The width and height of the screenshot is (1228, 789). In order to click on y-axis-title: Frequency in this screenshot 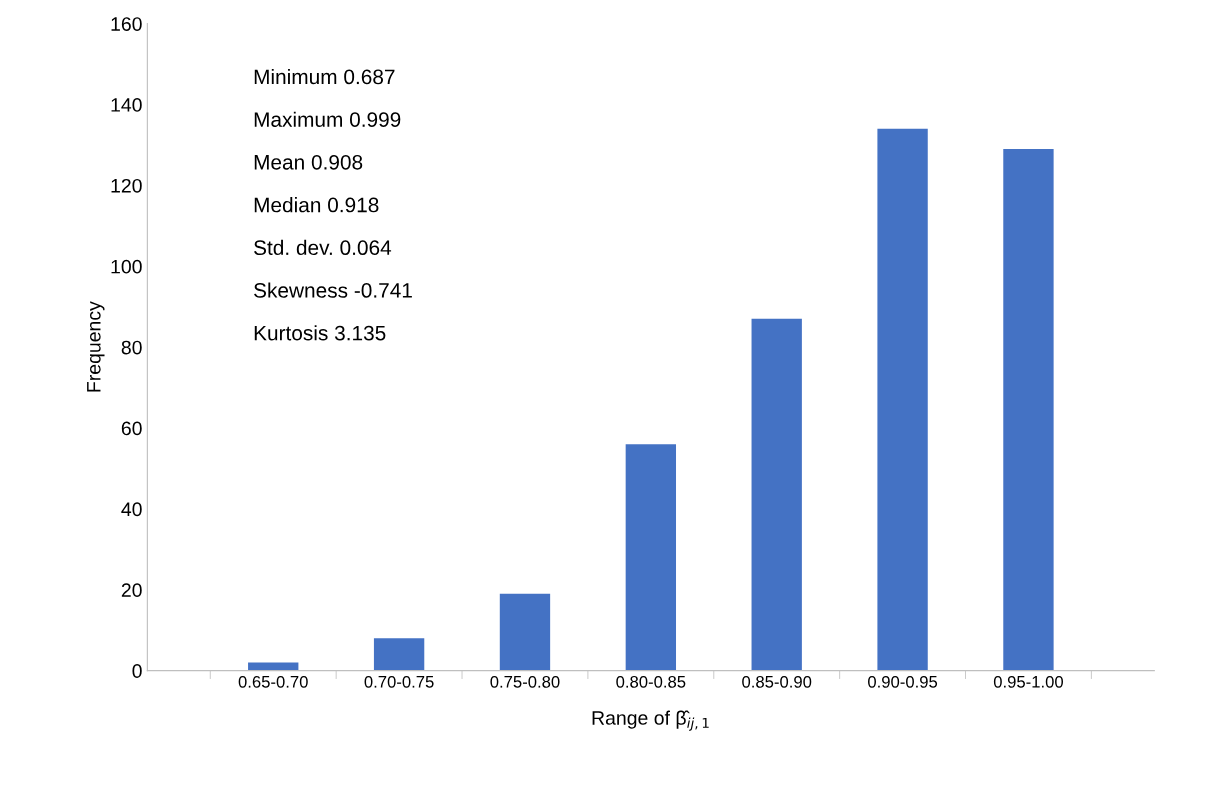, I will do `click(96, 346)`.